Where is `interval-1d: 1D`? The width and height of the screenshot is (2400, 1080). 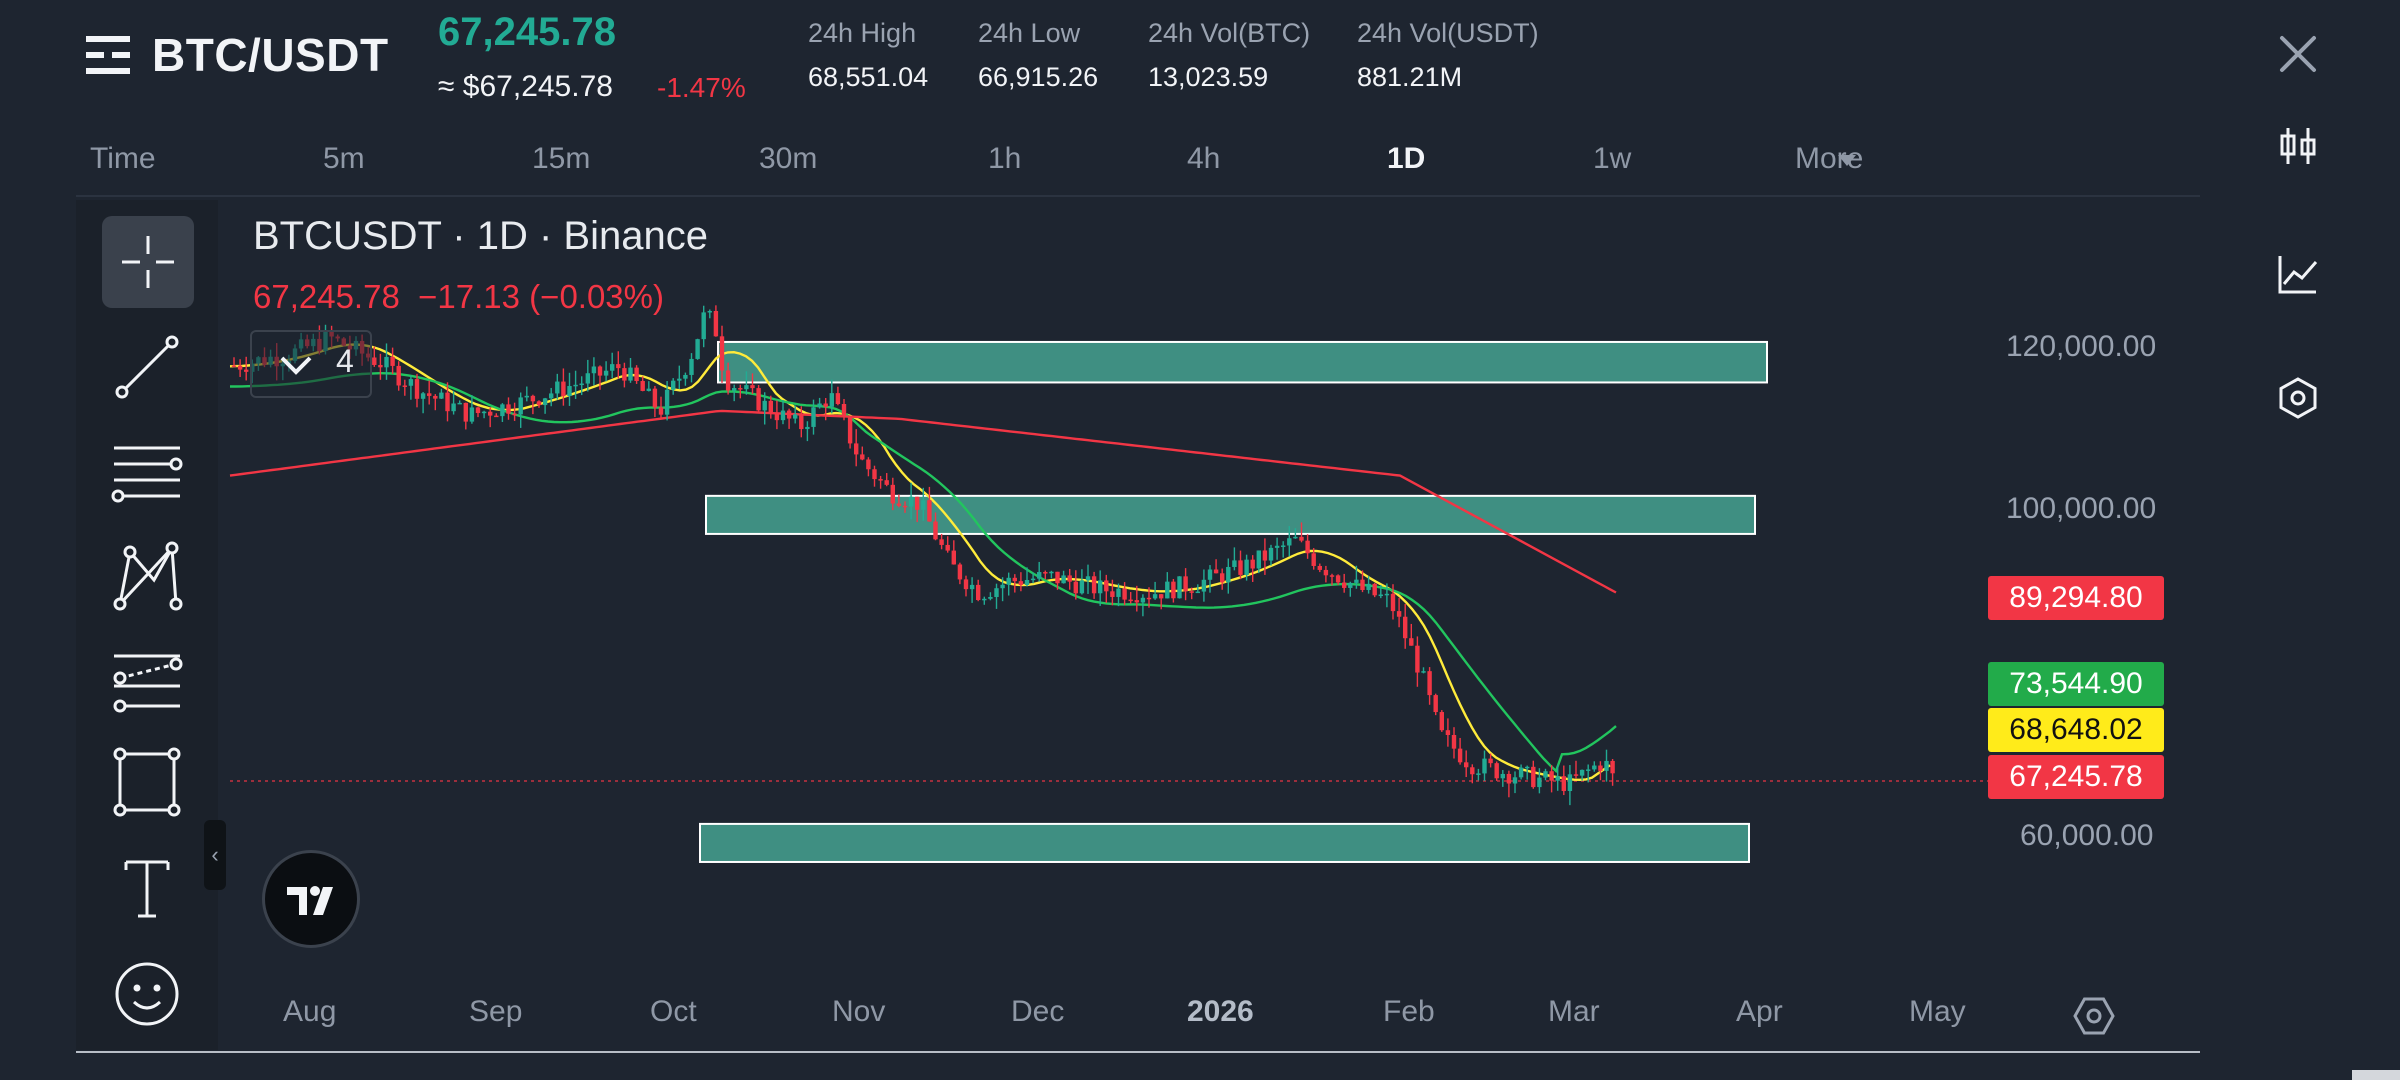 interval-1d: 1D is located at coordinates (1406, 158).